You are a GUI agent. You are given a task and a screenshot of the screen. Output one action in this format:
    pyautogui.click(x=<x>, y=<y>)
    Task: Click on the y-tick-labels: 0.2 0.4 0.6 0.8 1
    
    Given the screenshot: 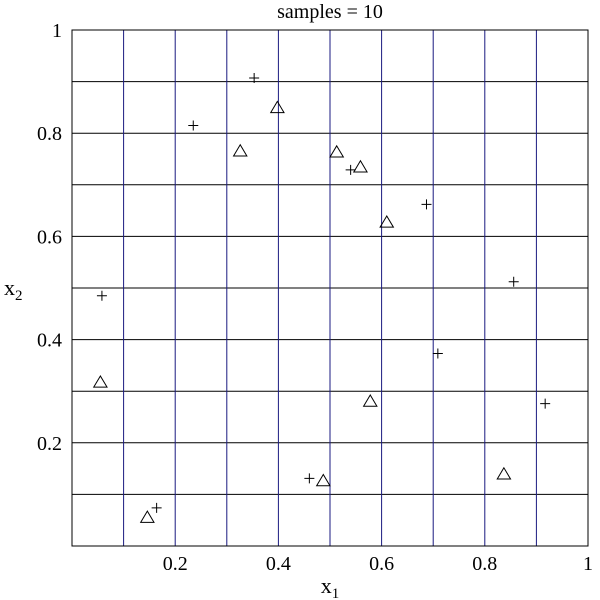 What is the action you would take?
    pyautogui.click(x=49, y=237)
    